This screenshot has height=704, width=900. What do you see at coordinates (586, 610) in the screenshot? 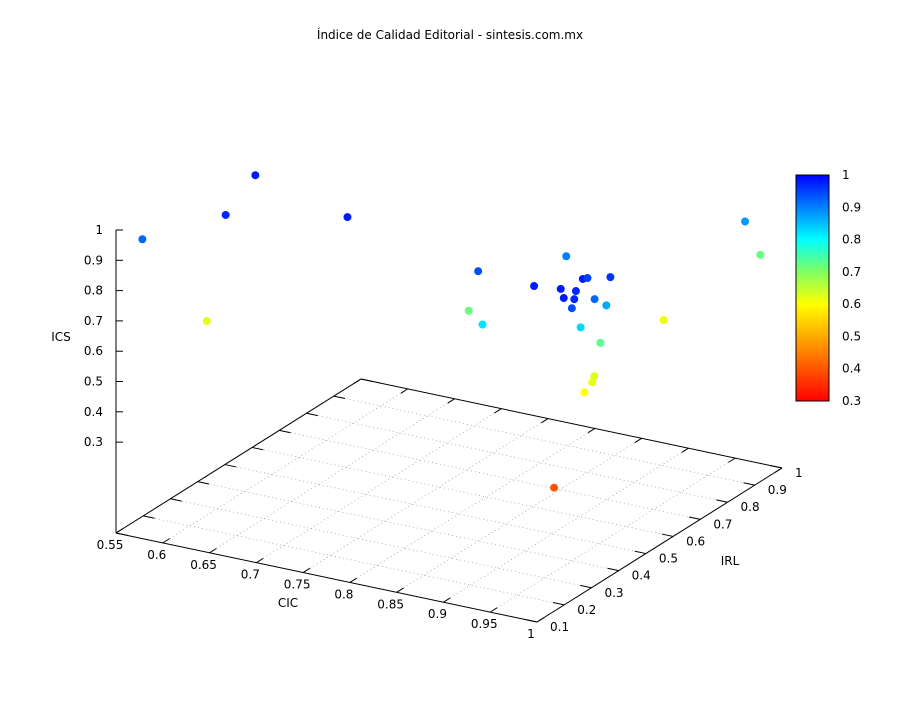
I see `y-tick-label: 0.2` at bounding box center [586, 610].